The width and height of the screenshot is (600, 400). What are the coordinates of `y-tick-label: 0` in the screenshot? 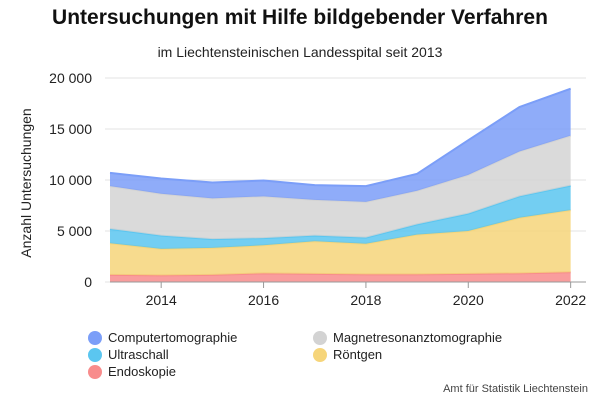 It's located at (88, 282).